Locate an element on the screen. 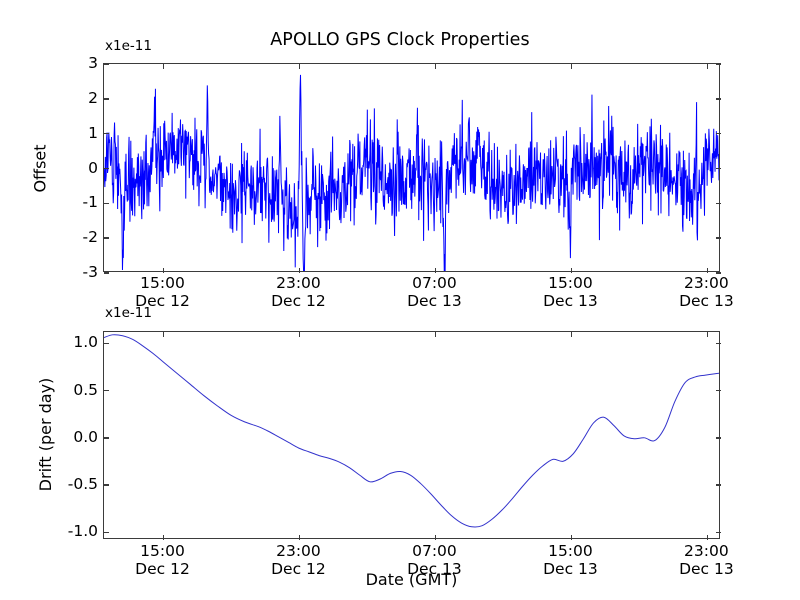 The height and width of the screenshot is (600, 800). offset-y-axis-label: Offset is located at coordinates (40, 168).